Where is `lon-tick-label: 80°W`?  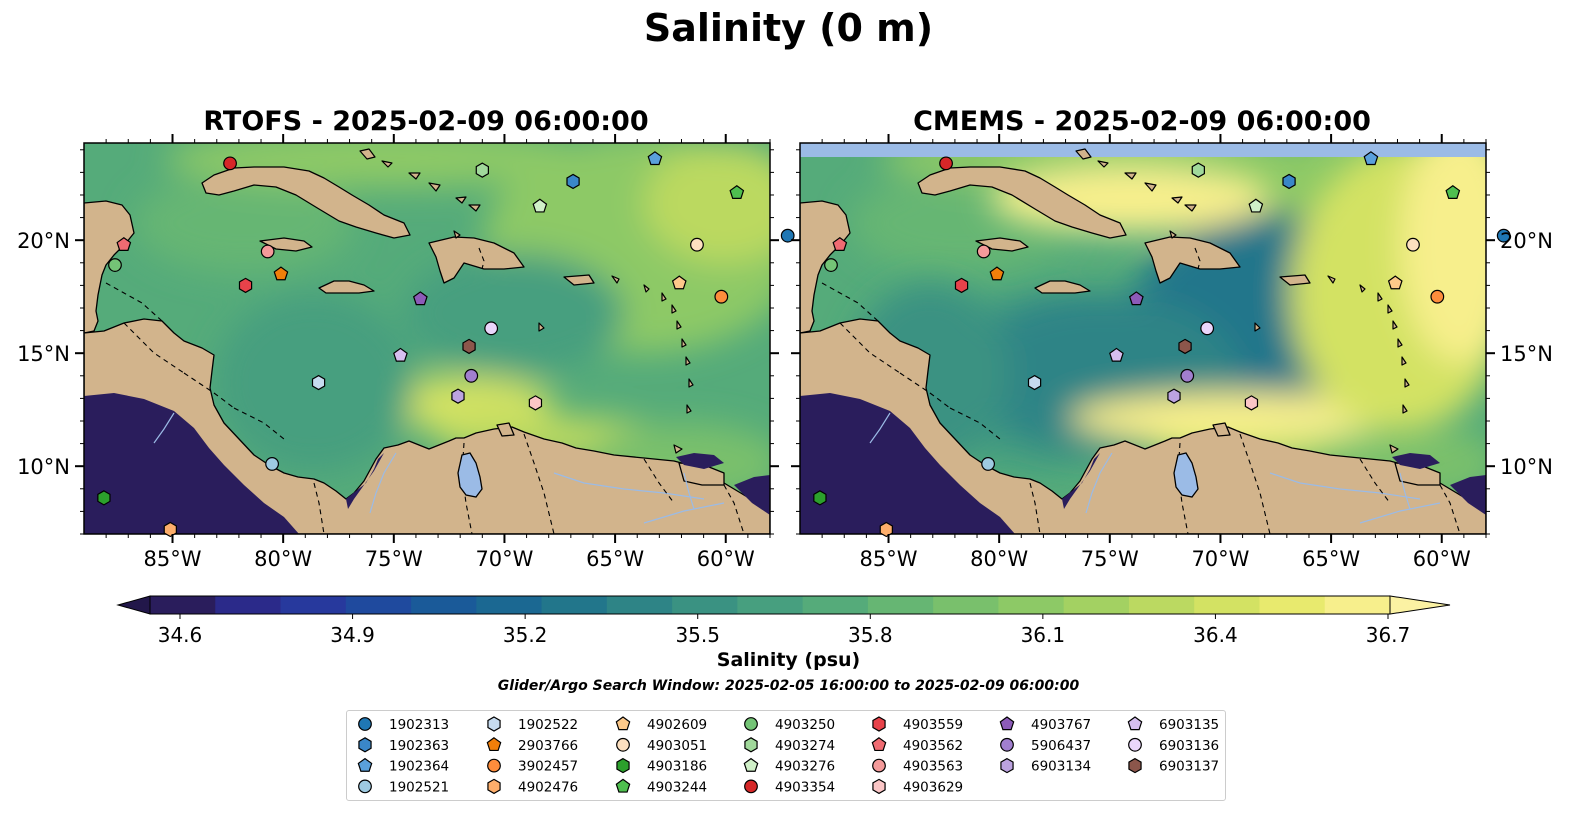
lon-tick-label: 80°W is located at coordinates (999, 559).